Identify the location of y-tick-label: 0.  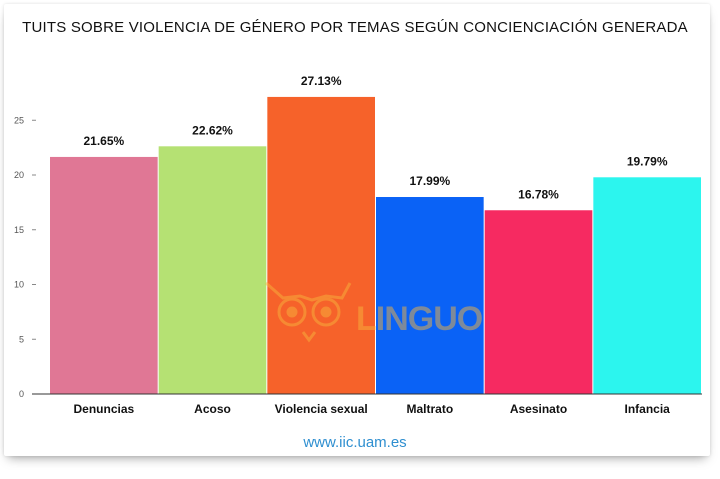
(21, 394).